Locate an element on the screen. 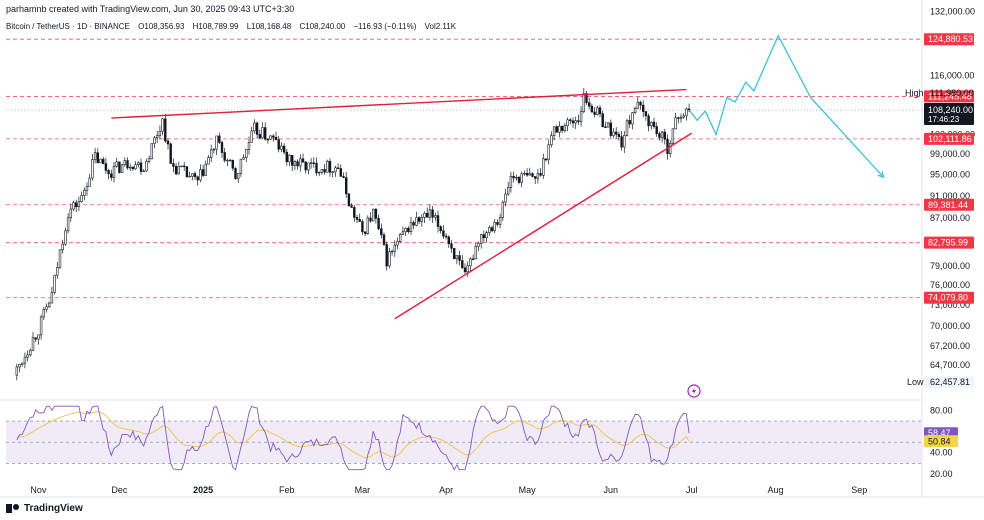 The height and width of the screenshot is (520, 984). price-axis-tick-label: 76,000.00 is located at coordinates (950, 285).